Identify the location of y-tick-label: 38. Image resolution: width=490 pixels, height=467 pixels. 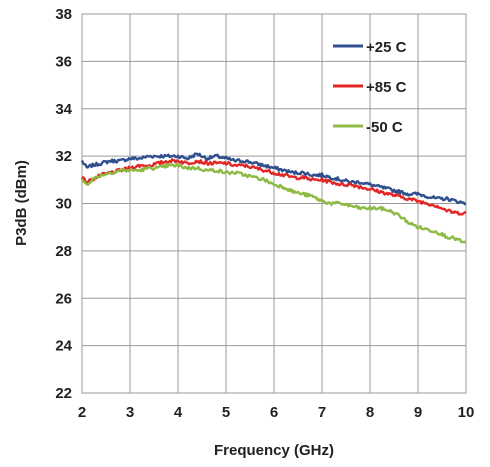
(63, 14).